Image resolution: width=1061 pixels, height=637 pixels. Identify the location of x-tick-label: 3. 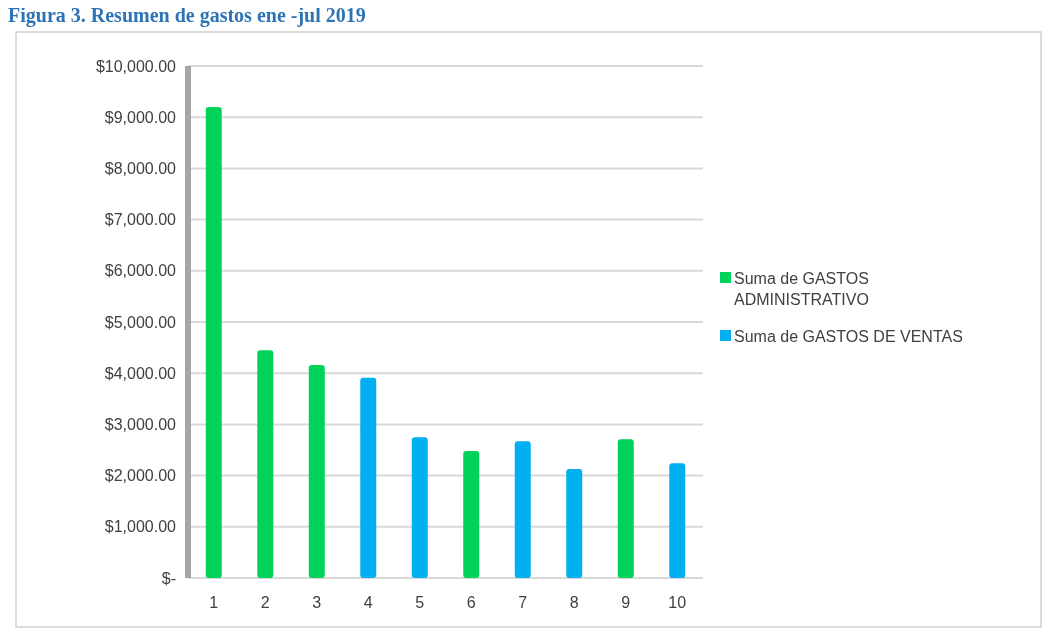
(317, 602).